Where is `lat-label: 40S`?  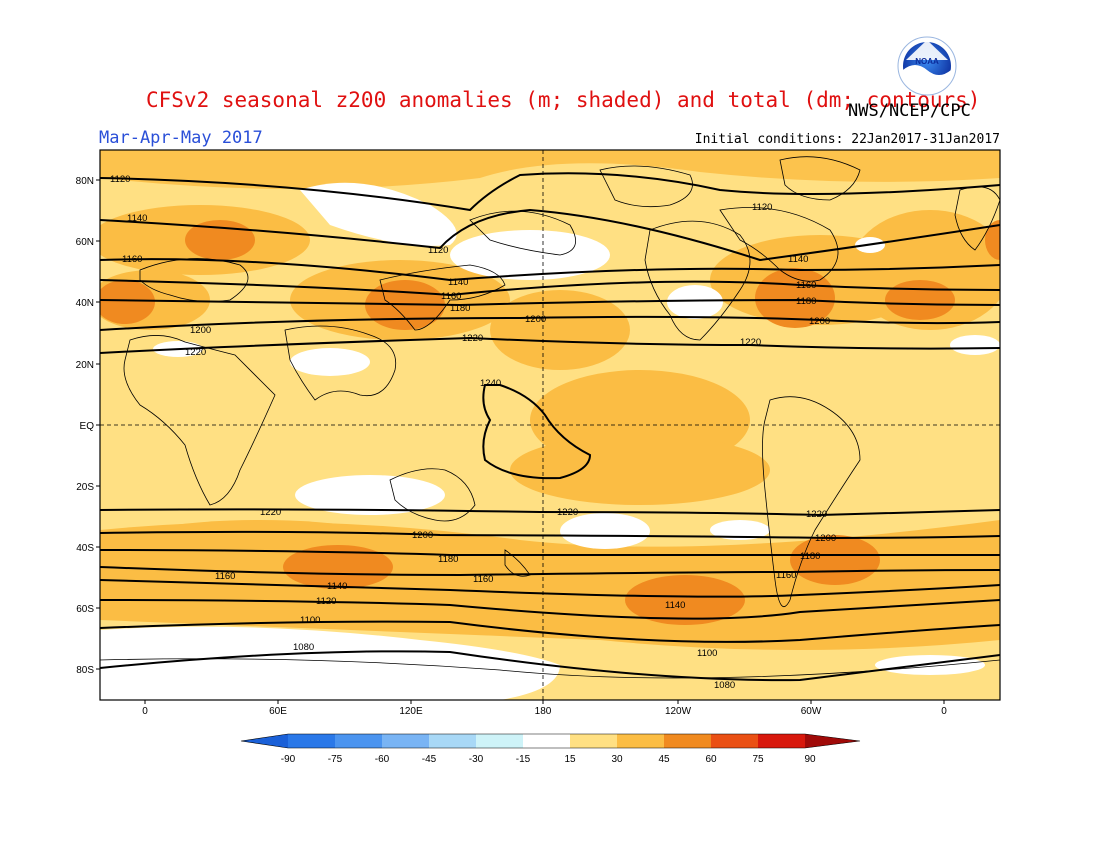
lat-label: 40S is located at coordinates (85, 548).